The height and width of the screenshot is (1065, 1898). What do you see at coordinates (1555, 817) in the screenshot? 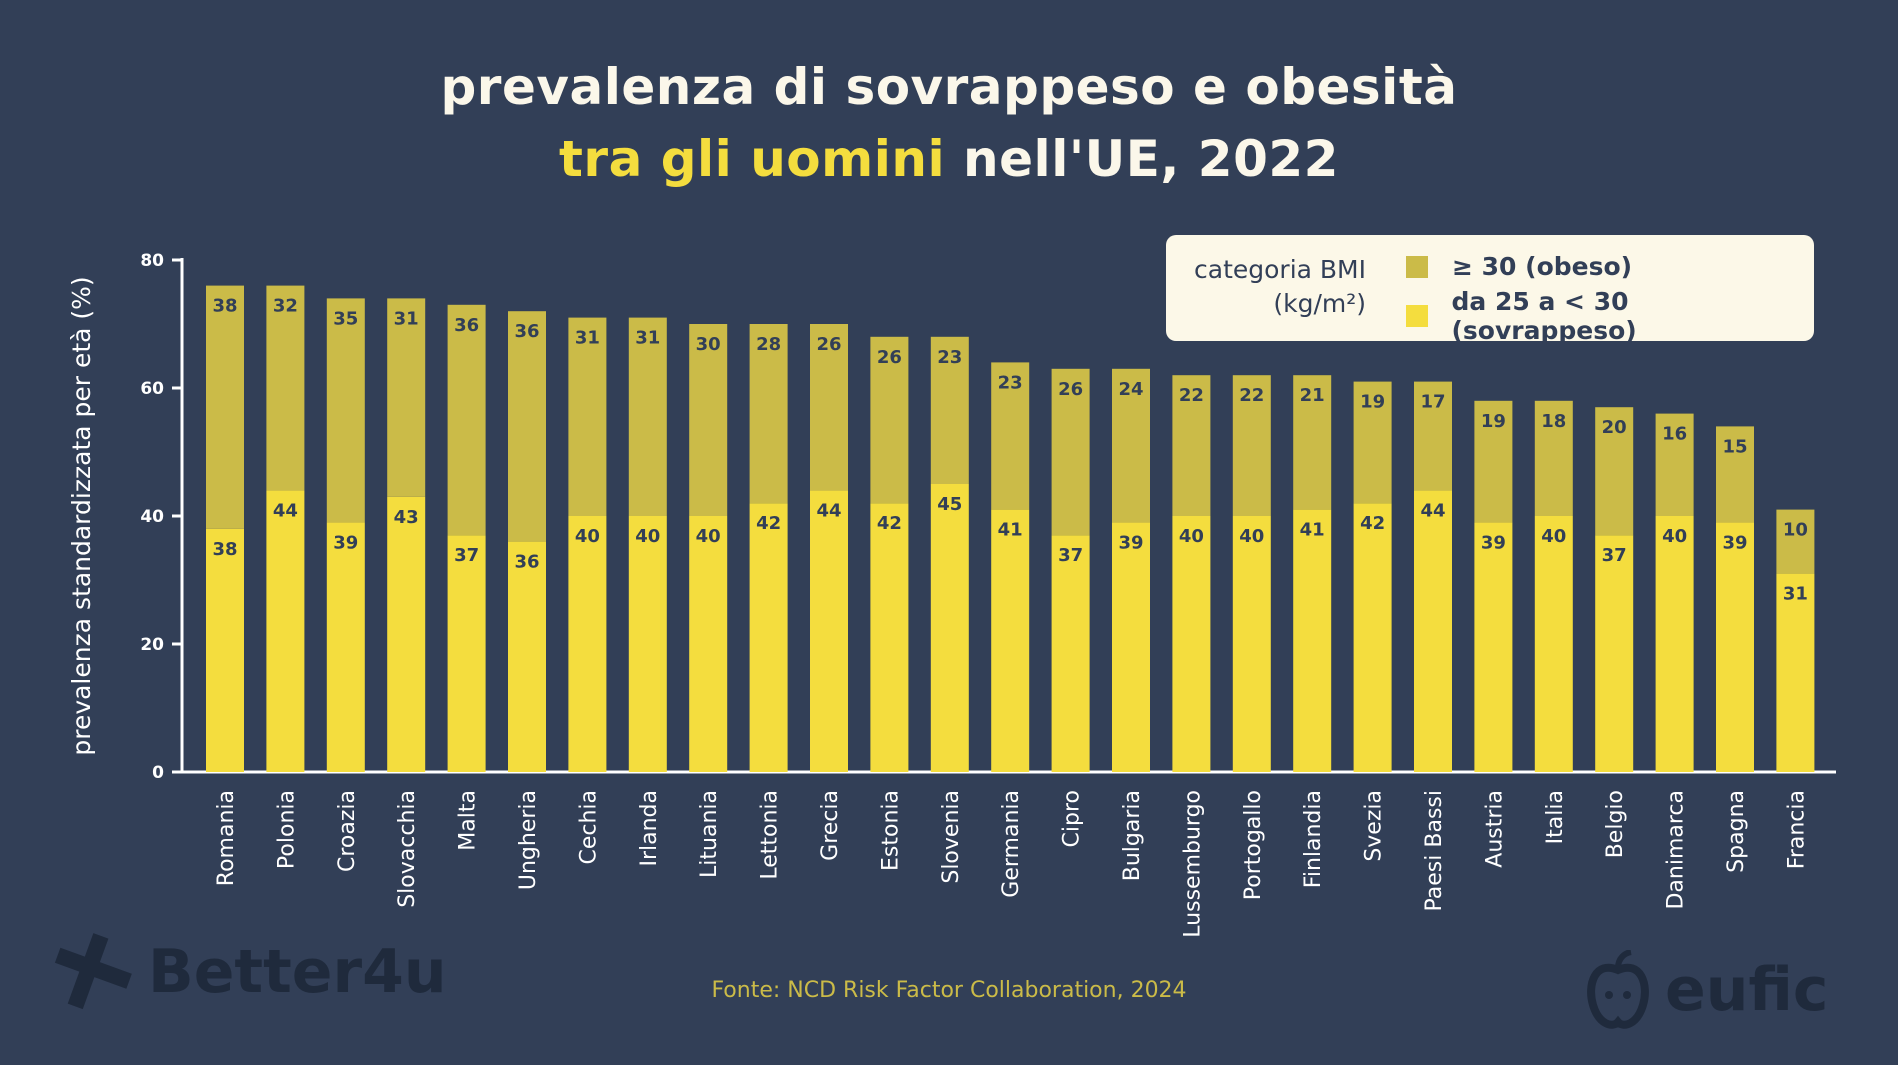
I see `x-tick-label: Italia` at bounding box center [1555, 817].